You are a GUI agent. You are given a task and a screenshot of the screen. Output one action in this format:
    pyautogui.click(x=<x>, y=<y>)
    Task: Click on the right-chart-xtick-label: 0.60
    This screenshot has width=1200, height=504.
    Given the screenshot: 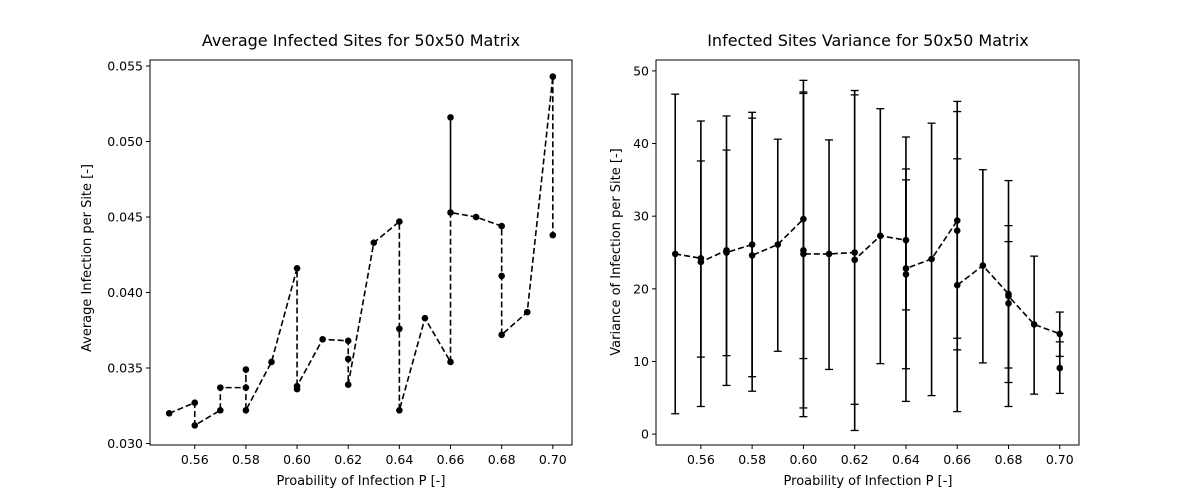 What is the action you would take?
    pyautogui.click(x=803, y=459)
    